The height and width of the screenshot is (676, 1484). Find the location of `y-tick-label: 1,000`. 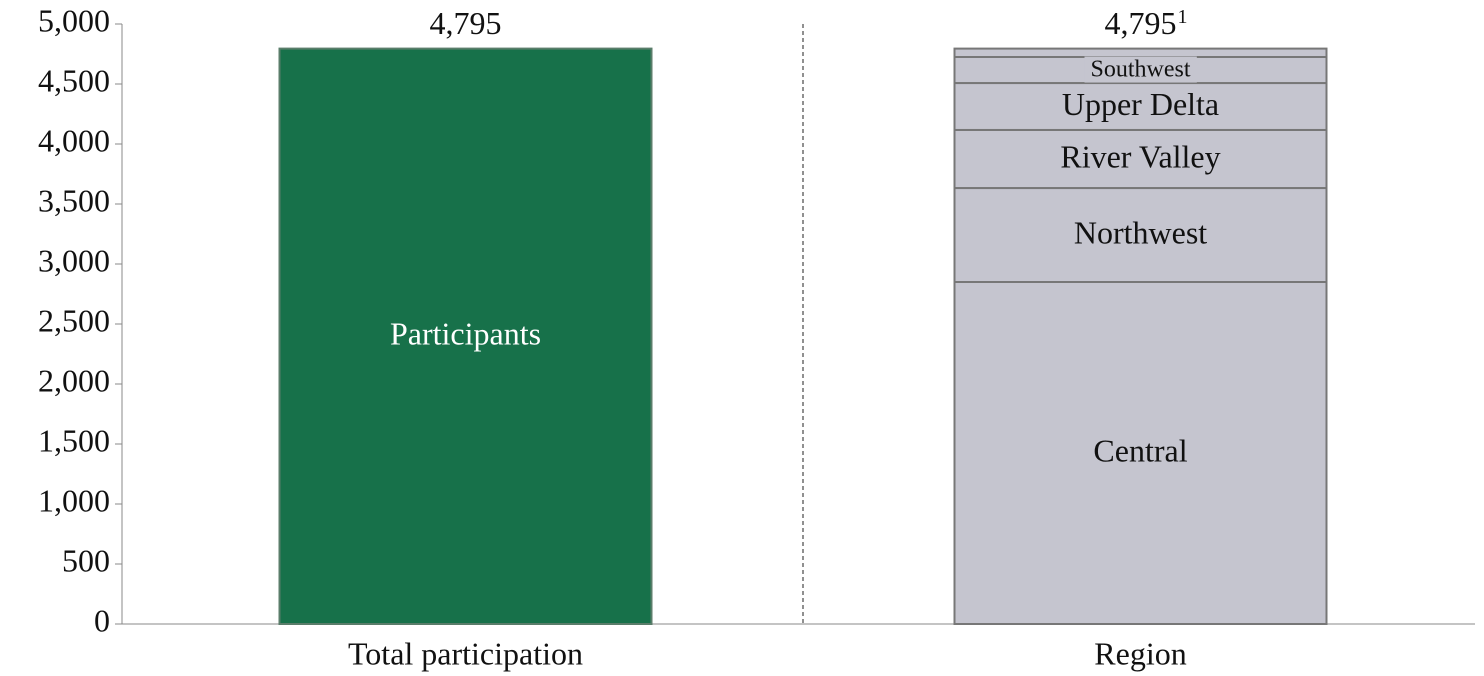

y-tick-label: 1,000 is located at coordinates (74, 500).